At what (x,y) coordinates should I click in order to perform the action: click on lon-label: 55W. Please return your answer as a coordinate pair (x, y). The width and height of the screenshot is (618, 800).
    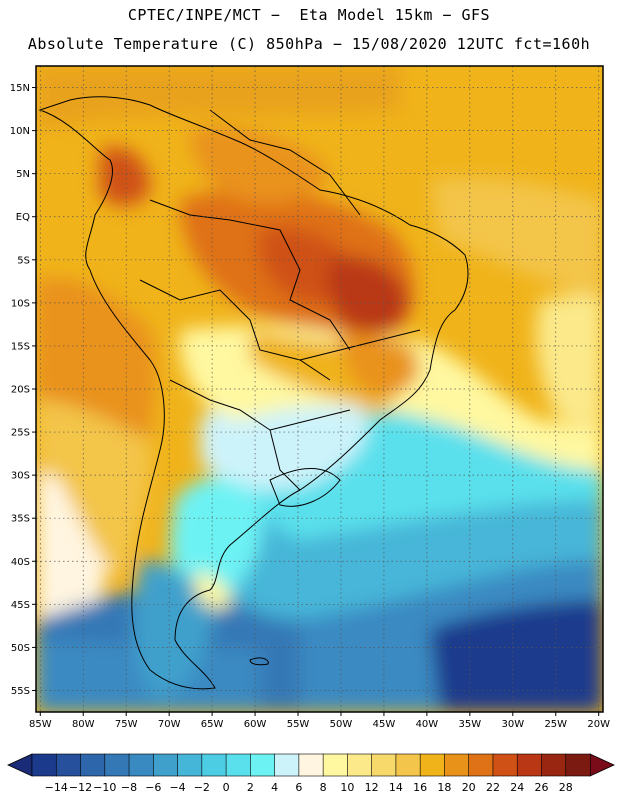
    Looking at the image, I should click on (298, 724).